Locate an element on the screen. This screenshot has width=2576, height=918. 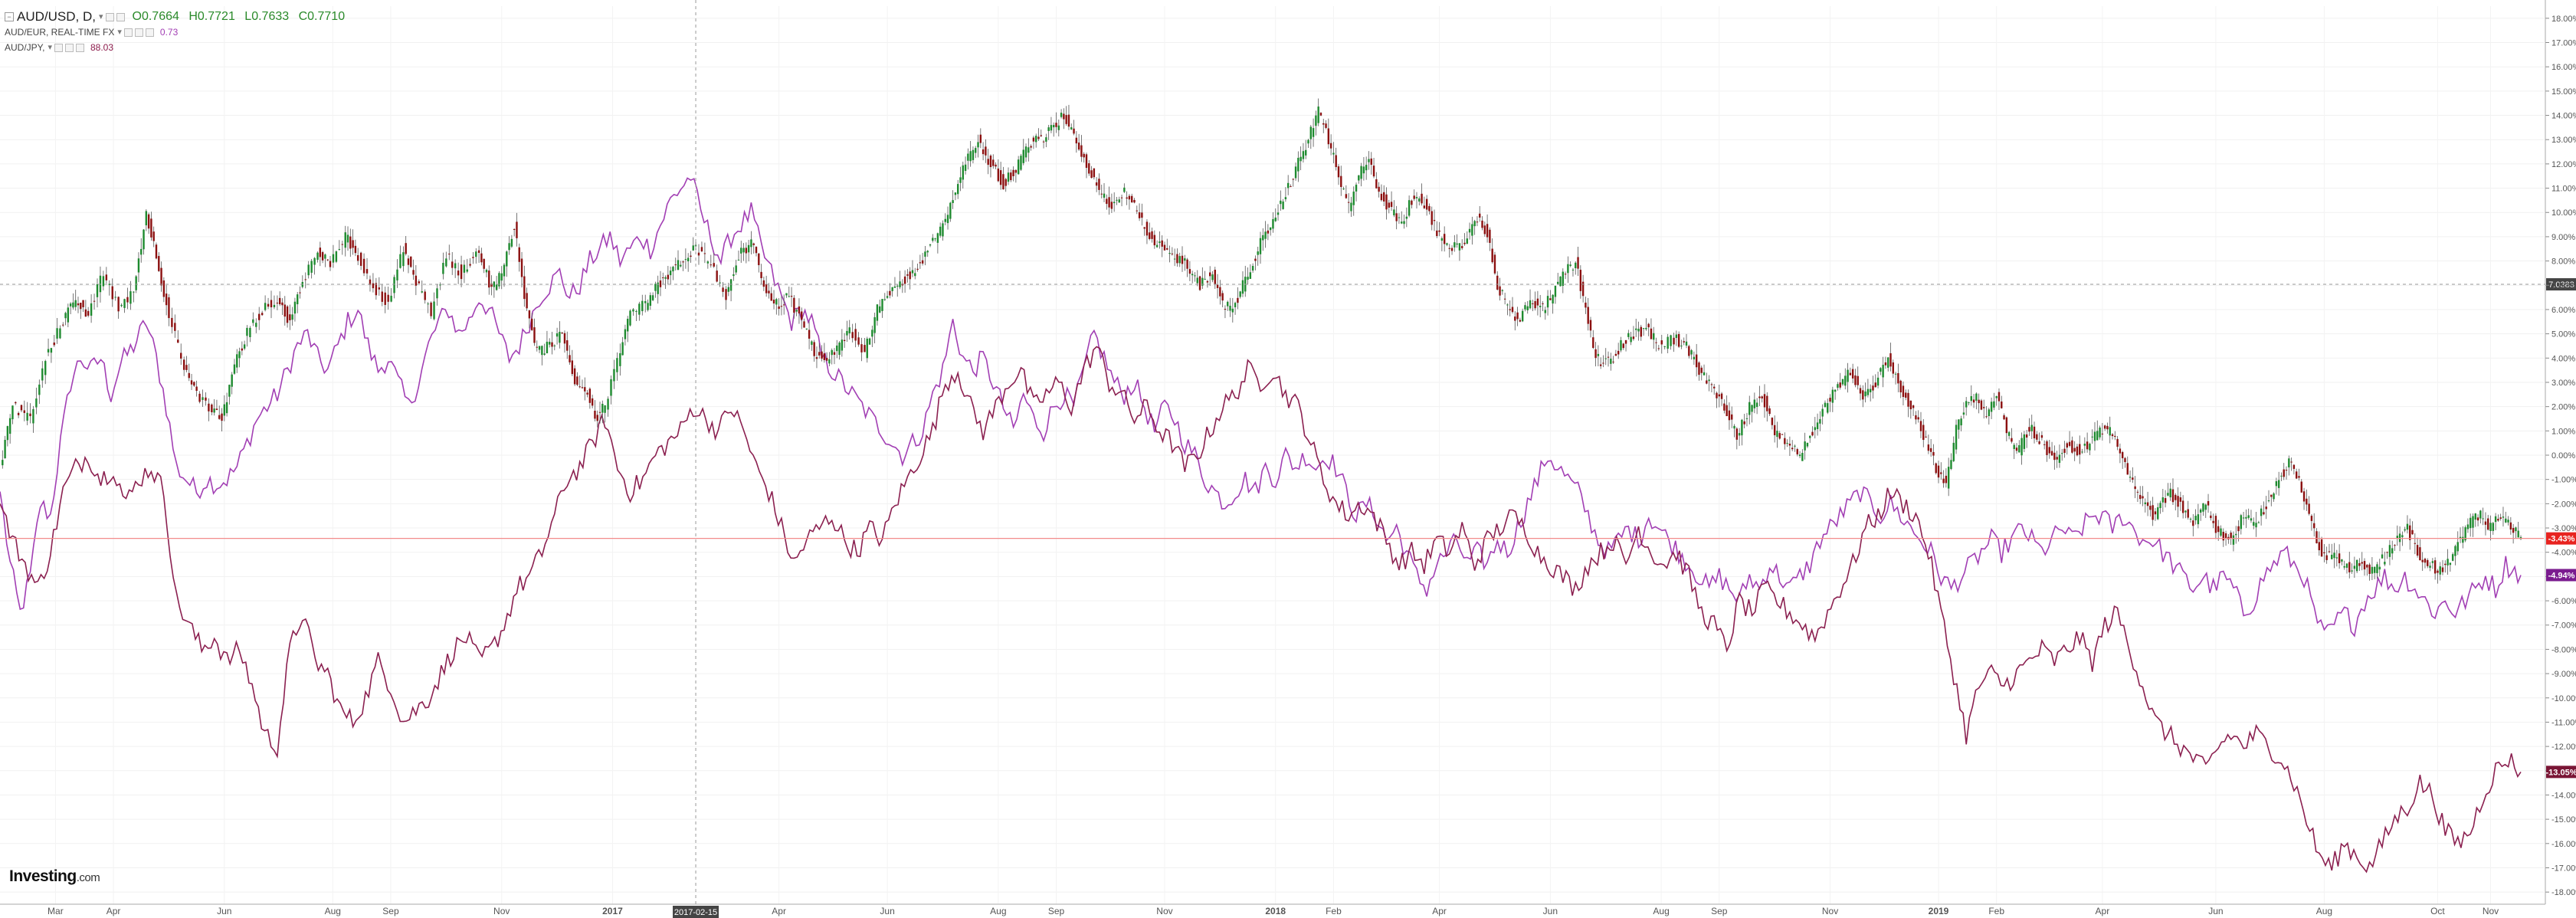
y-tick-label: 2.00% is located at coordinates (2563, 408).